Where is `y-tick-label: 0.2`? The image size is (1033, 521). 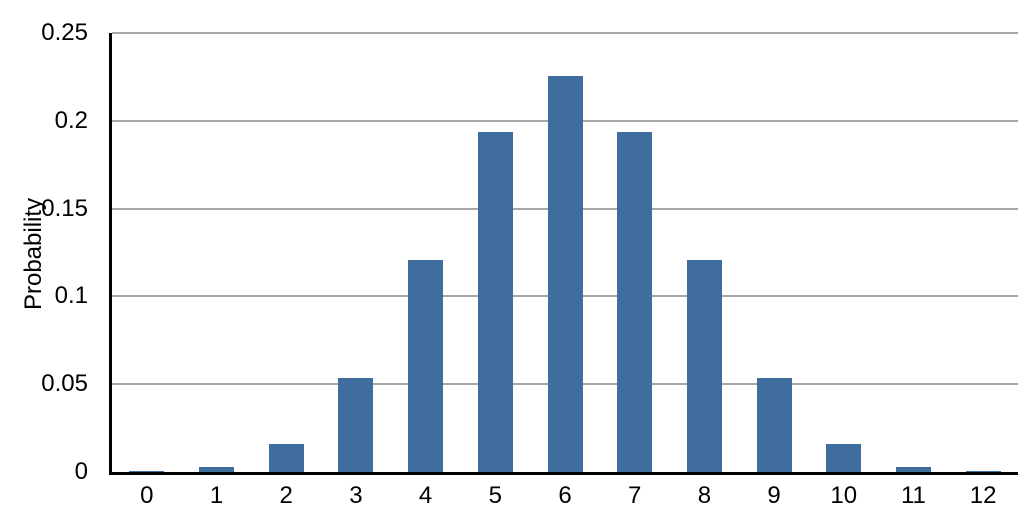 y-tick-label: 0.2 is located at coordinates (71, 120).